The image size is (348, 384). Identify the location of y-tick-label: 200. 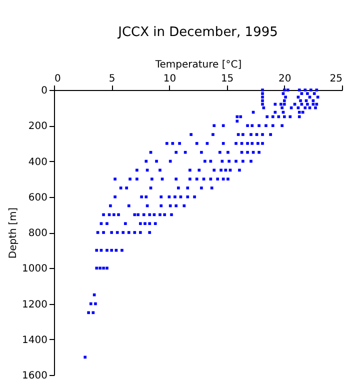
(38, 126).